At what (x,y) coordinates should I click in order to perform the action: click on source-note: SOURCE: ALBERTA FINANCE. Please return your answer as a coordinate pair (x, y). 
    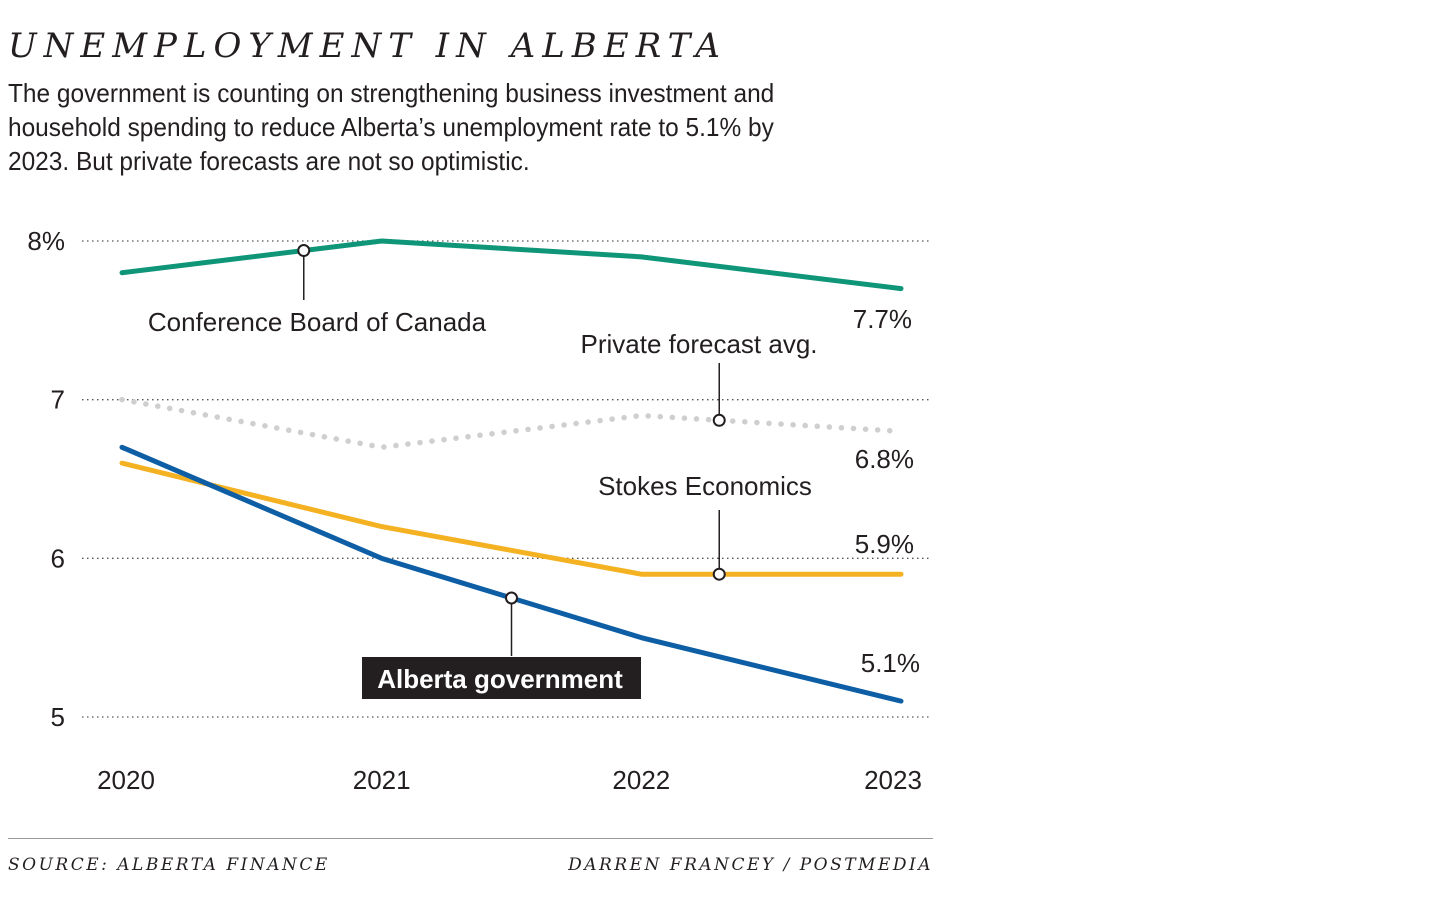
    Looking at the image, I should click on (169, 865).